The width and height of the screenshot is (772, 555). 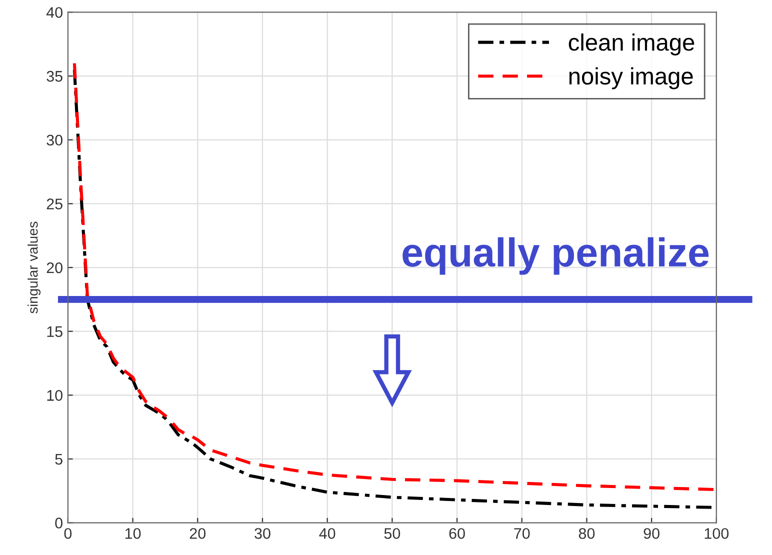 What do you see at coordinates (586, 533) in the screenshot?
I see `x-tick-label: 80` at bounding box center [586, 533].